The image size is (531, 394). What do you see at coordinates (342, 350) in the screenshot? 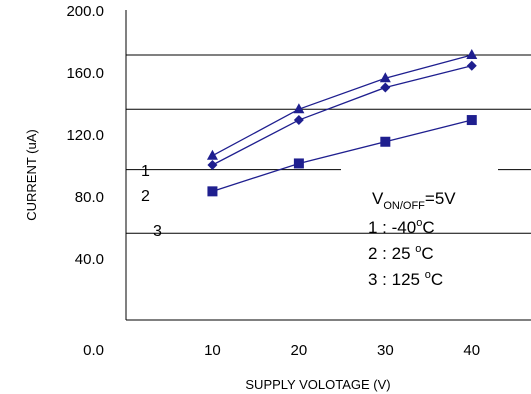
I see `x-tick-labels: 10 20 30 40` at bounding box center [342, 350].